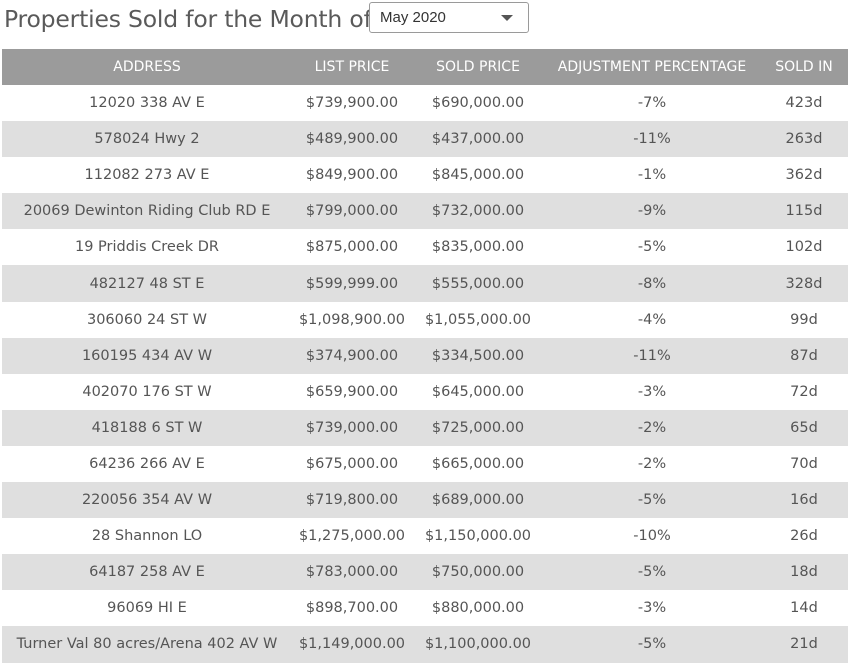  Describe the element at coordinates (804, 427) in the screenshot. I see `sold-in-cell: 65d` at that location.